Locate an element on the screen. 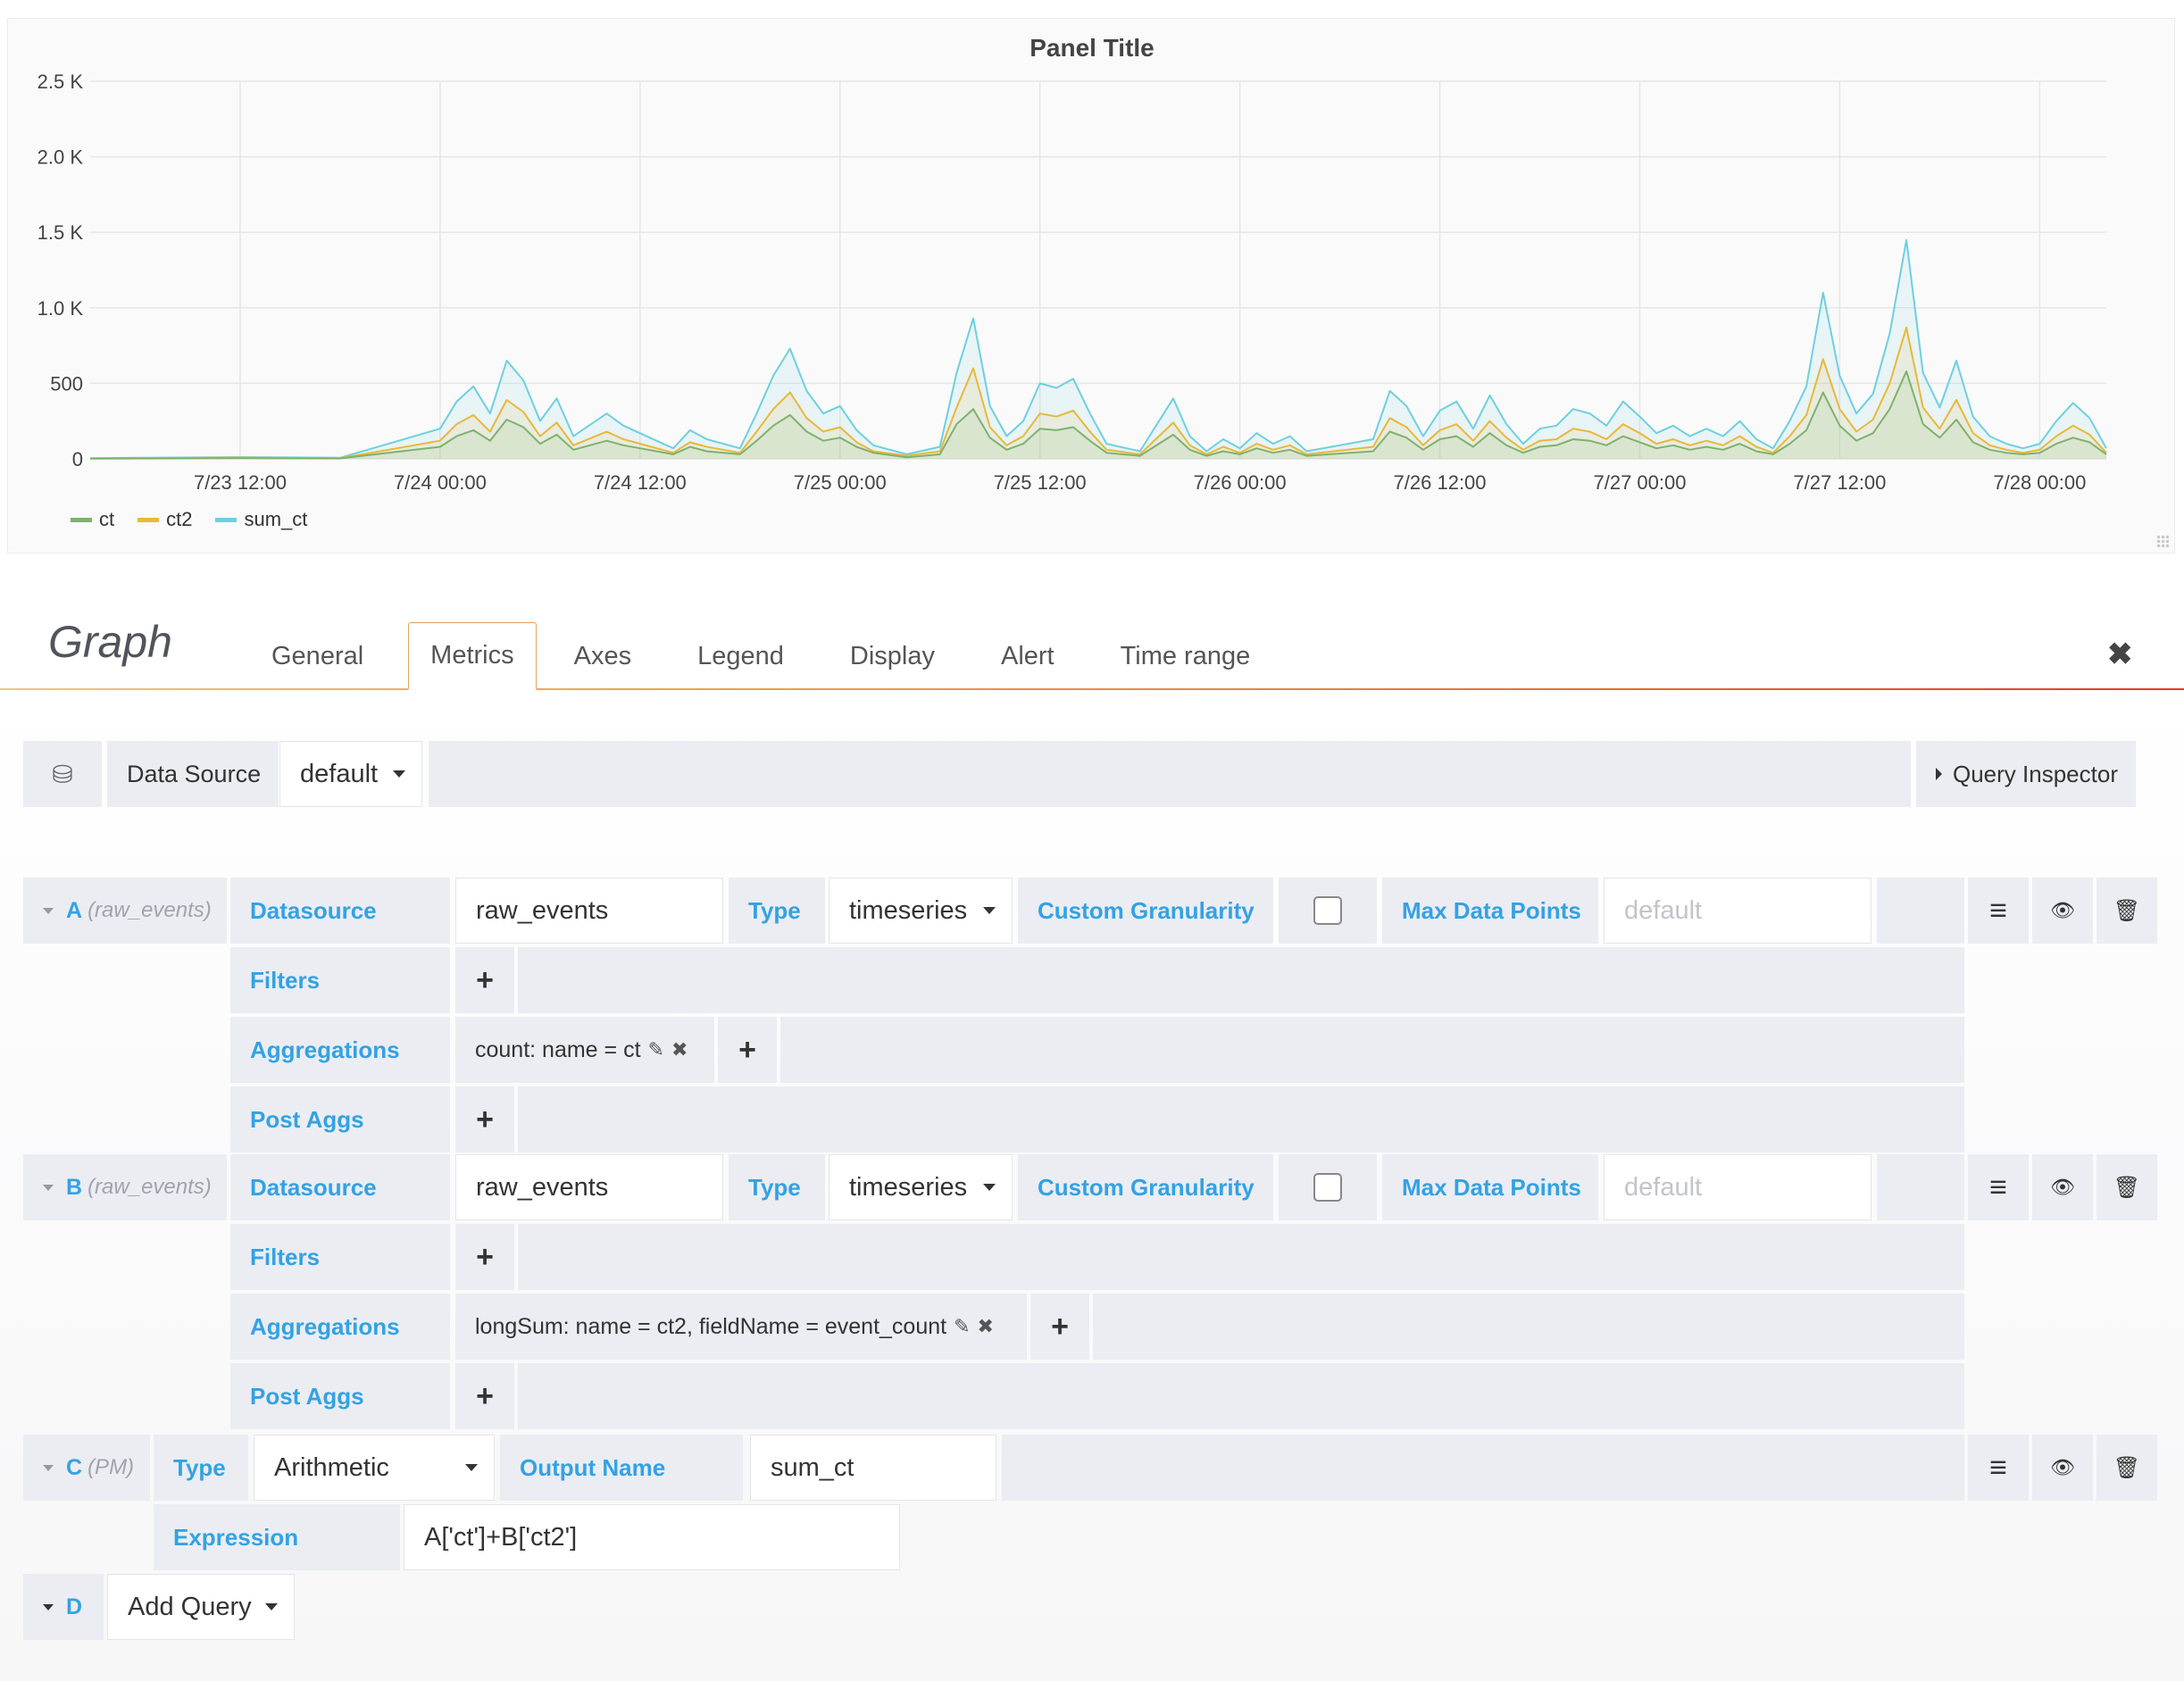  type-select: Arithmetic is located at coordinates (374, 1468).